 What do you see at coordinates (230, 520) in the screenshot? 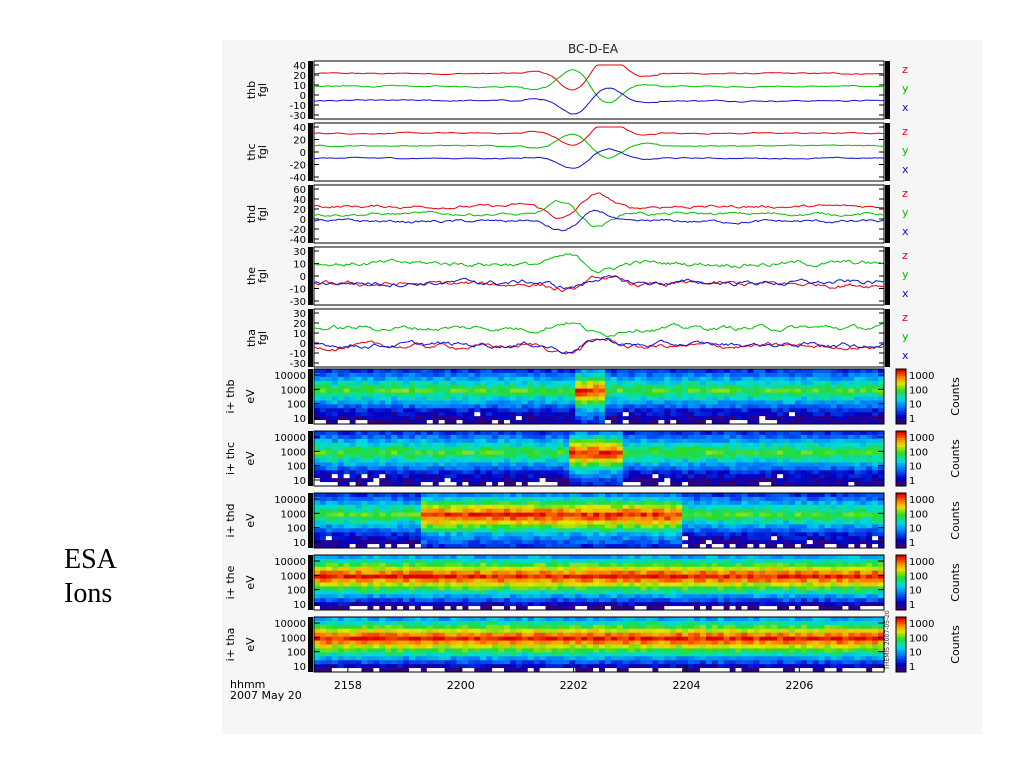
I see `y-label-probe: i+ thd` at bounding box center [230, 520].